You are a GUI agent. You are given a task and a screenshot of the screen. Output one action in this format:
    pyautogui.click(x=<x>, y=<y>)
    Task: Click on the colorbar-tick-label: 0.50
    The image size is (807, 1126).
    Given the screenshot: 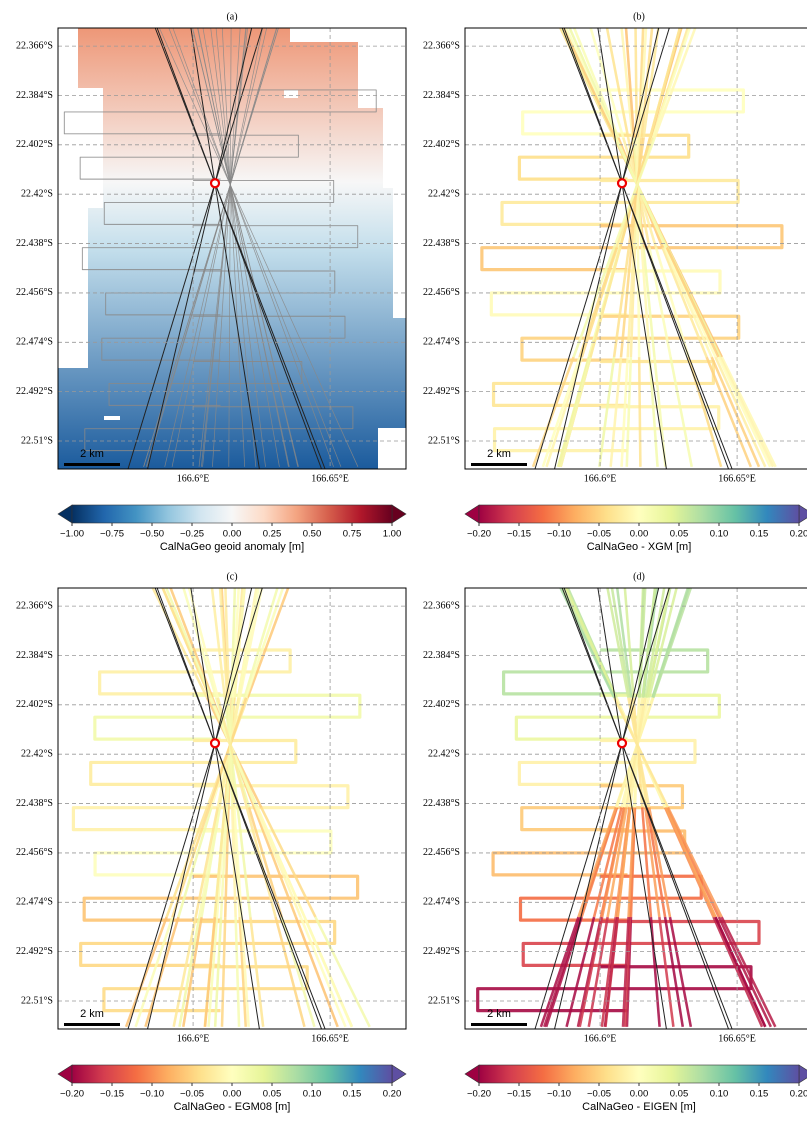 What is the action you would take?
    pyautogui.click(x=312, y=534)
    